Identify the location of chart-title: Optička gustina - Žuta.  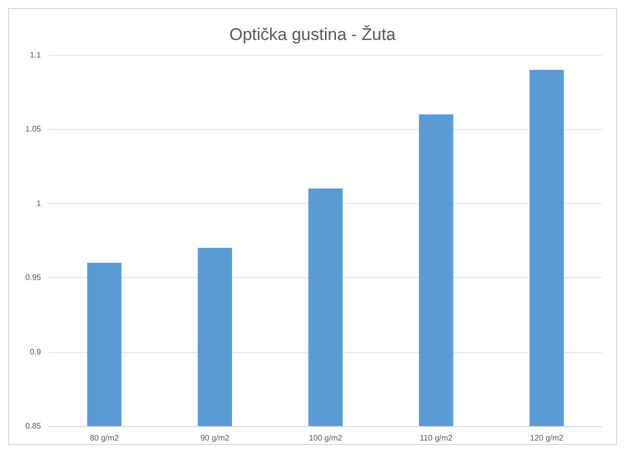
(312, 34).